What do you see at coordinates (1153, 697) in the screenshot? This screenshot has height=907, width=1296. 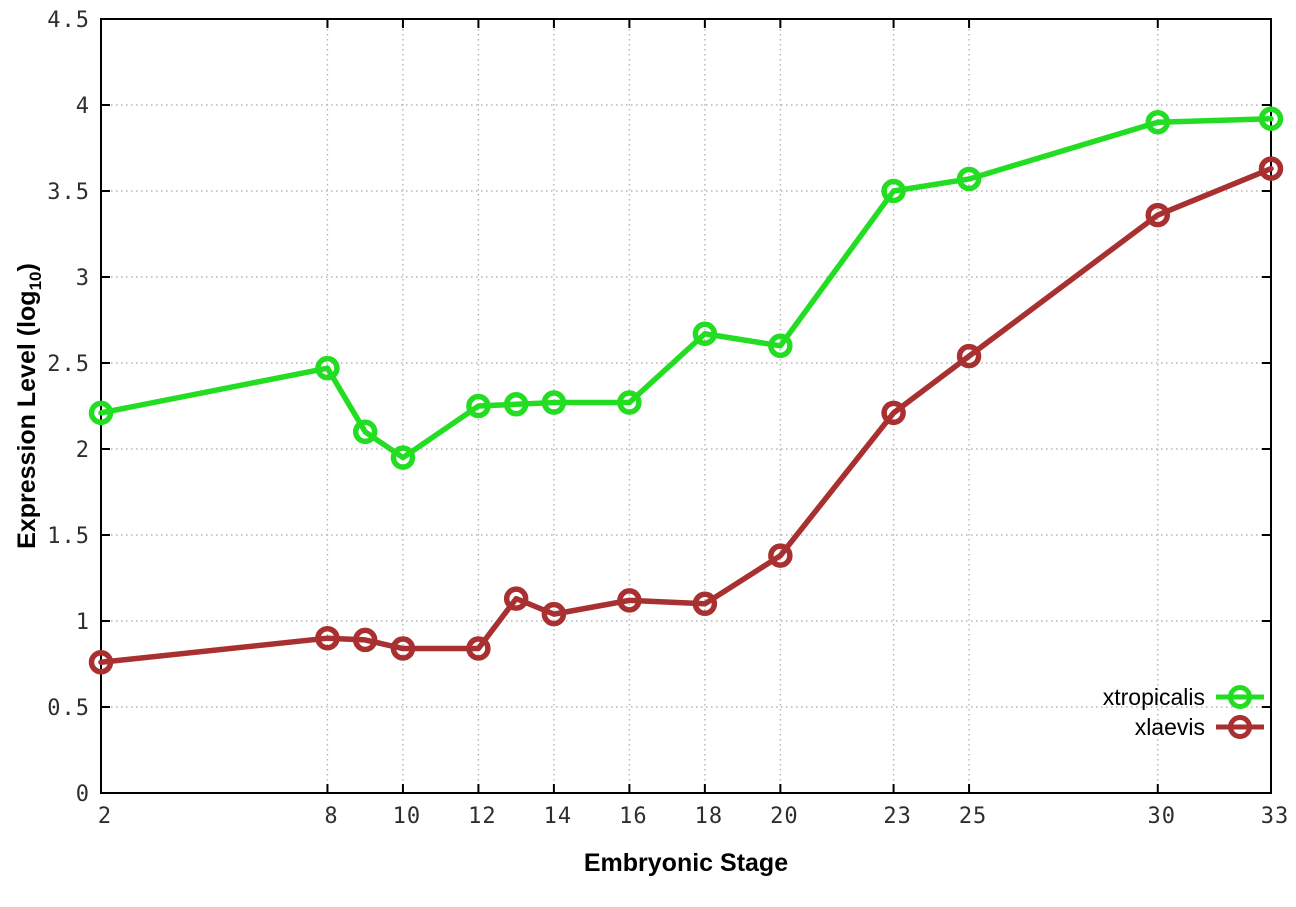 I see `legend-label-xtropicalis: xtropicalis` at bounding box center [1153, 697].